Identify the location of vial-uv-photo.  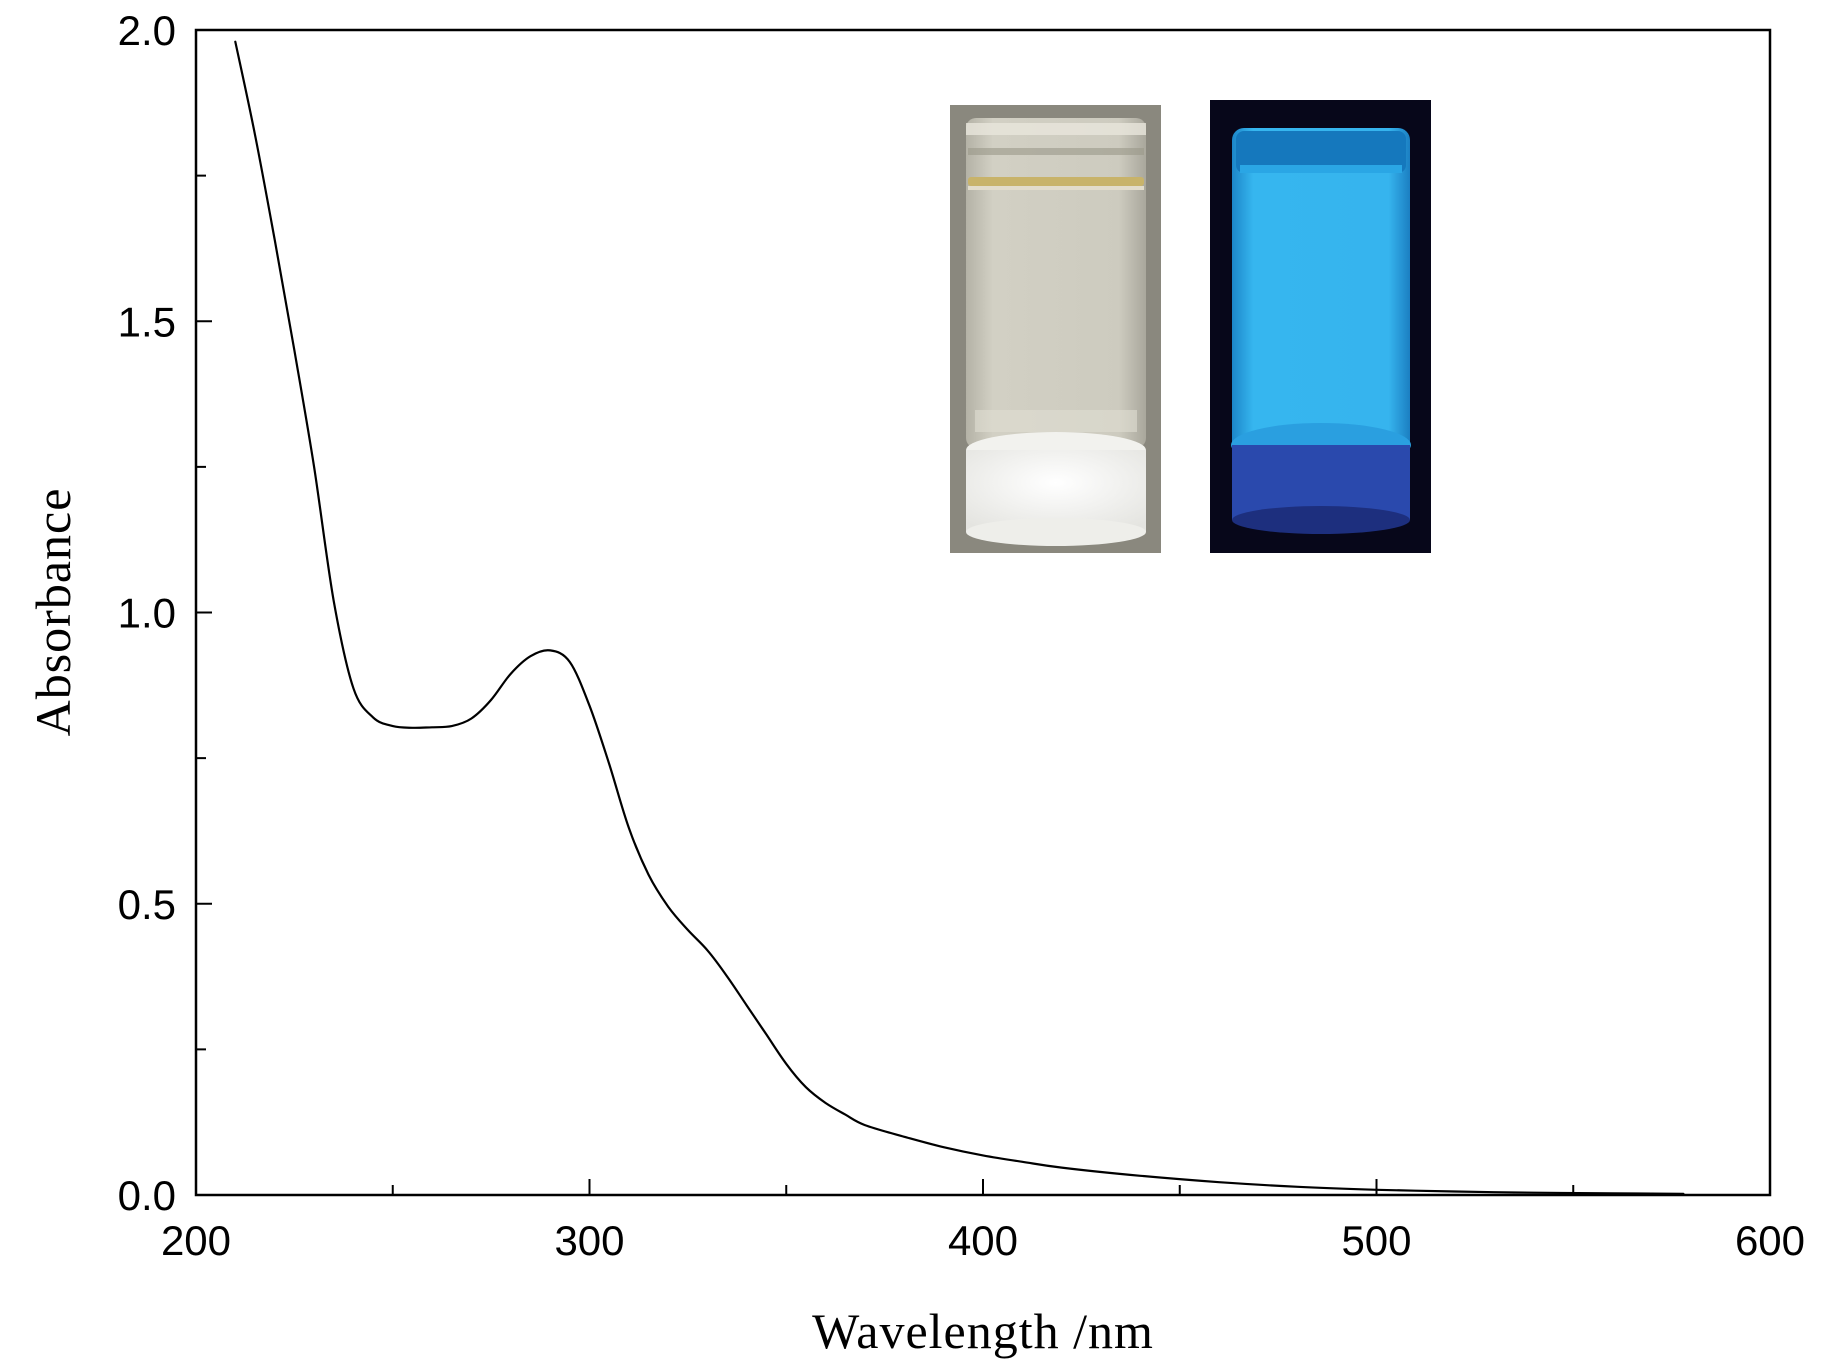
(1320, 326).